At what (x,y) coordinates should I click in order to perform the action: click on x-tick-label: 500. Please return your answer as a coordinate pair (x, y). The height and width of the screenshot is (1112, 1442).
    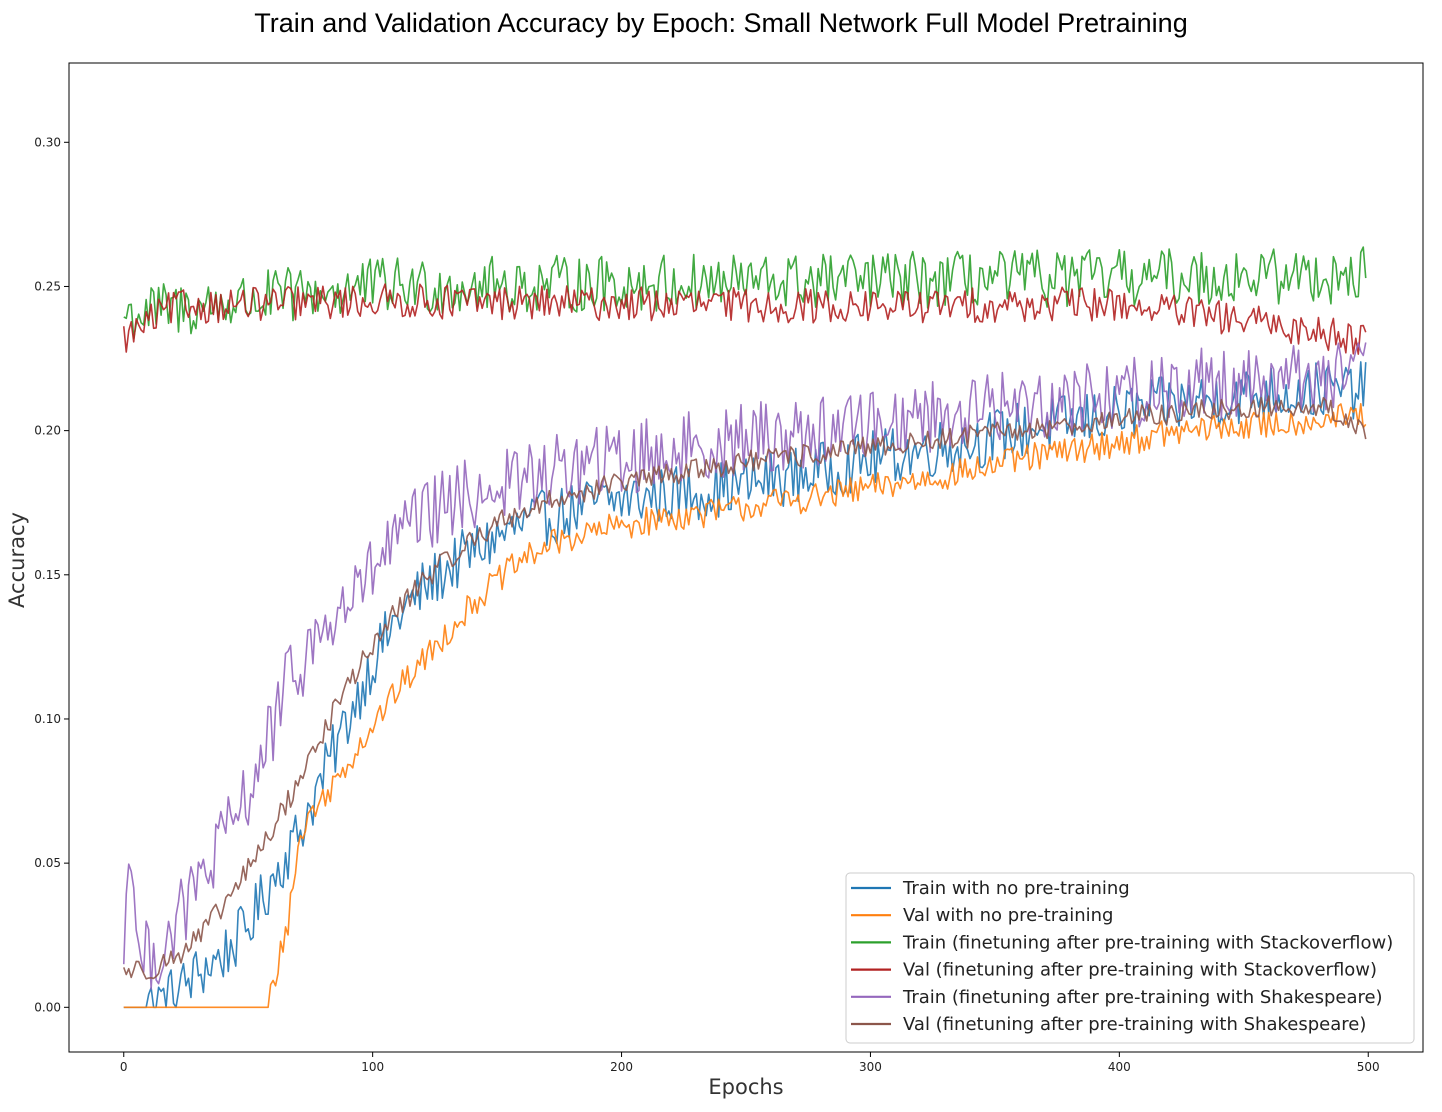
    Looking at the image, I should click on (1368, 1067).